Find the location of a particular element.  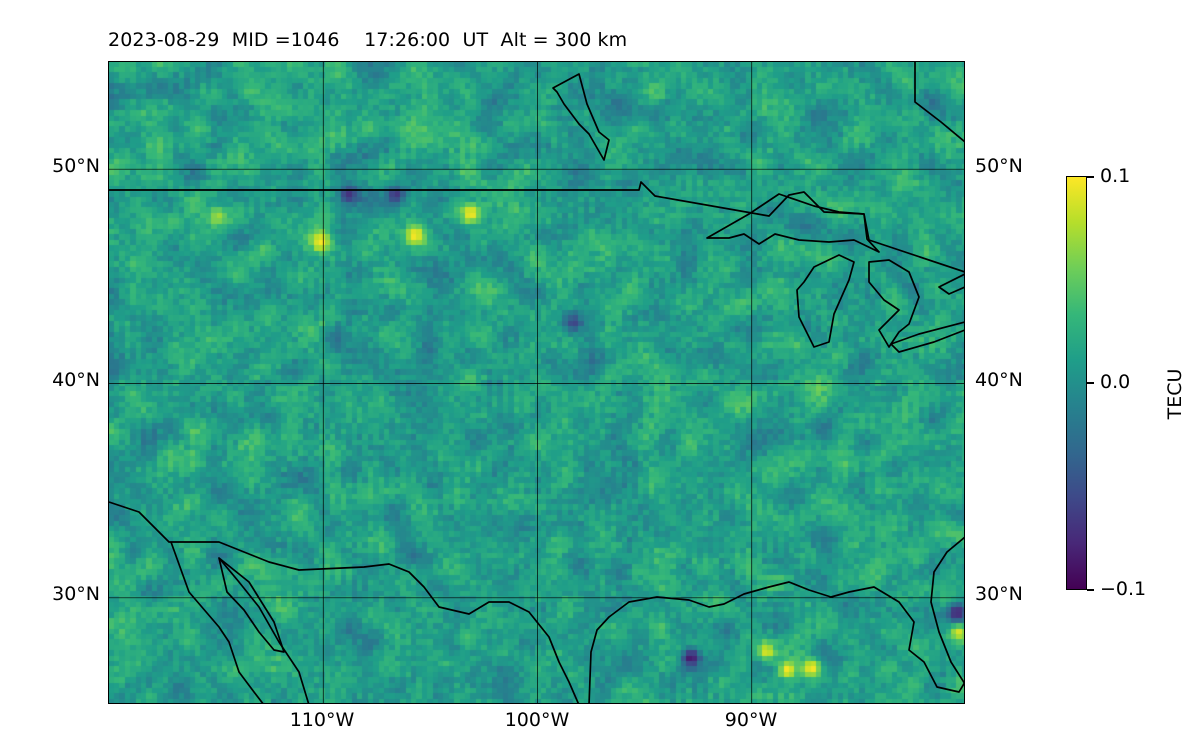

colorbar-tick-mid is located at coordinates (1090, 383).